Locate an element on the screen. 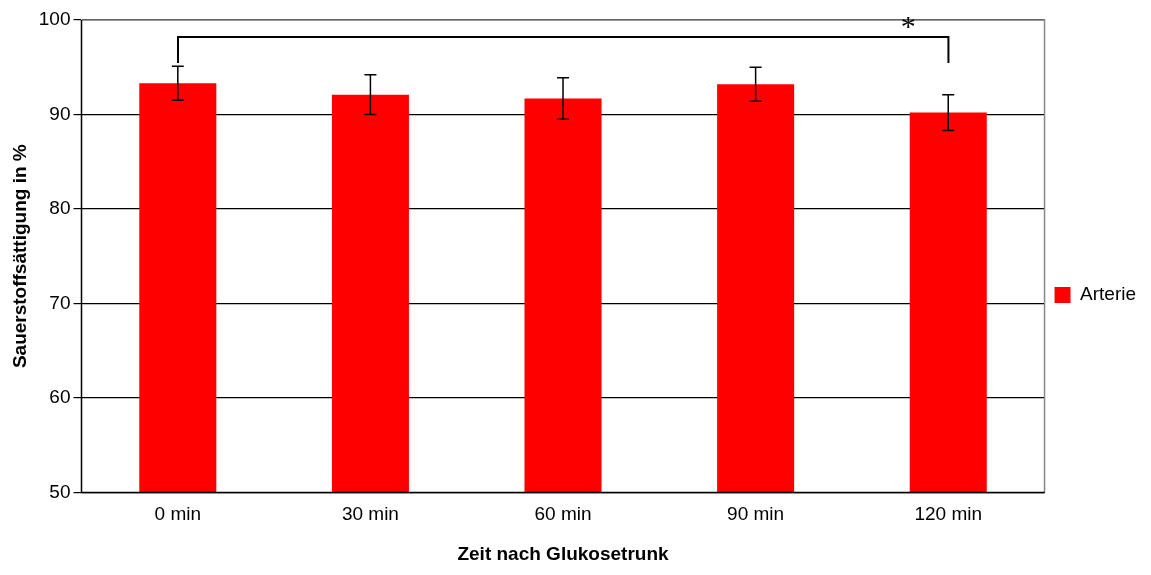 The image size is (1151, 575). x-tick-label: 30 min is located at coordinates (370, 514).